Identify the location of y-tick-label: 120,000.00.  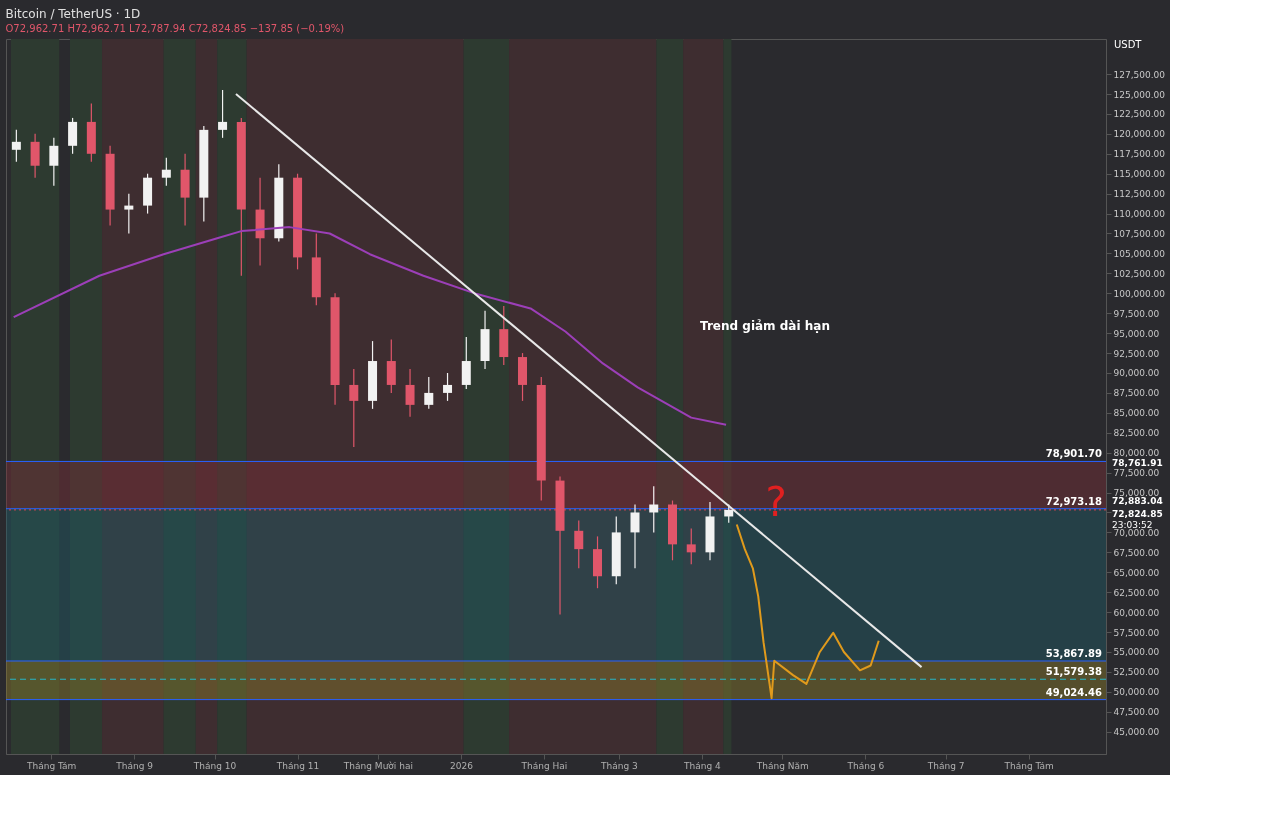
(1139, 134).